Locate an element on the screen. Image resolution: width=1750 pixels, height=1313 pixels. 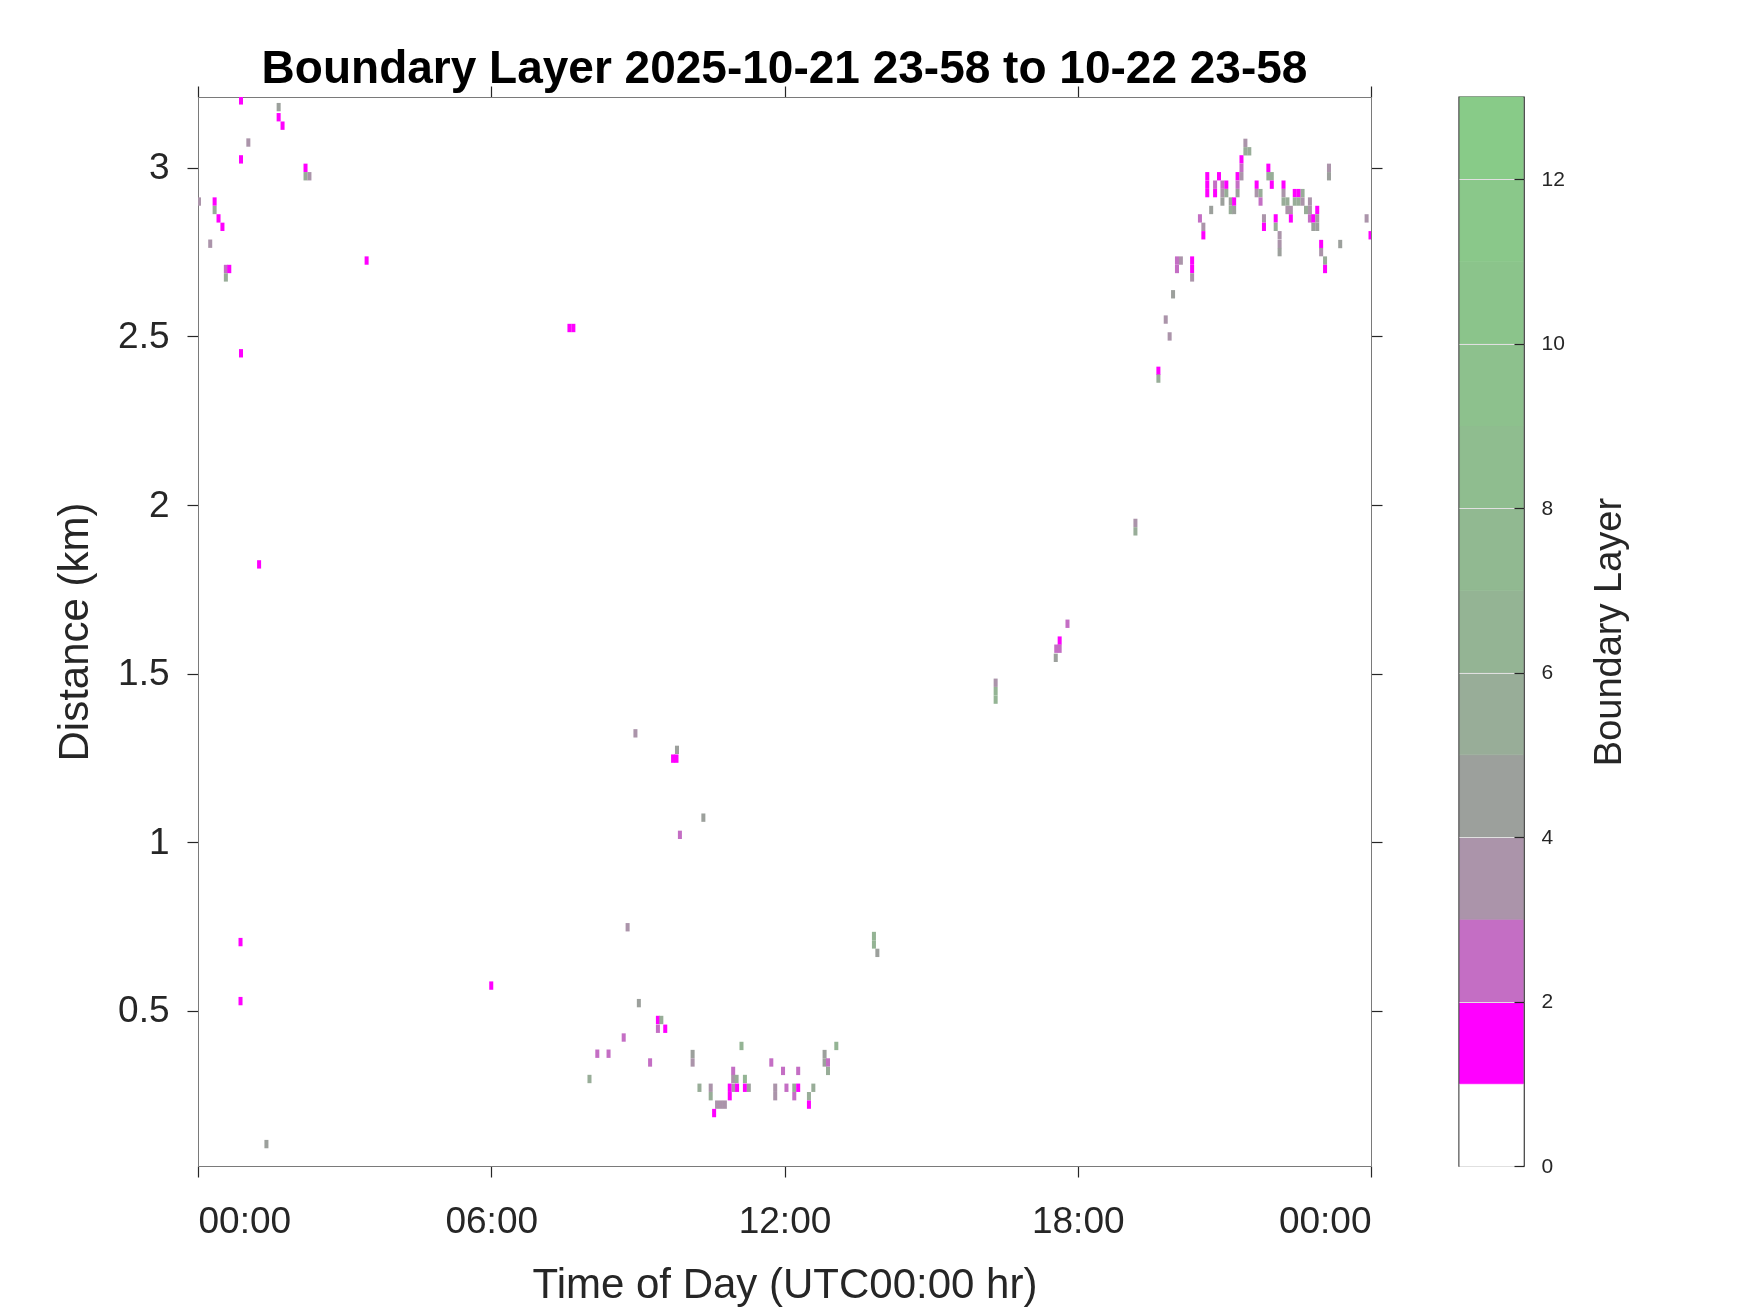
x-tick-label: 06:00 is located at coordinates (492, 1220).